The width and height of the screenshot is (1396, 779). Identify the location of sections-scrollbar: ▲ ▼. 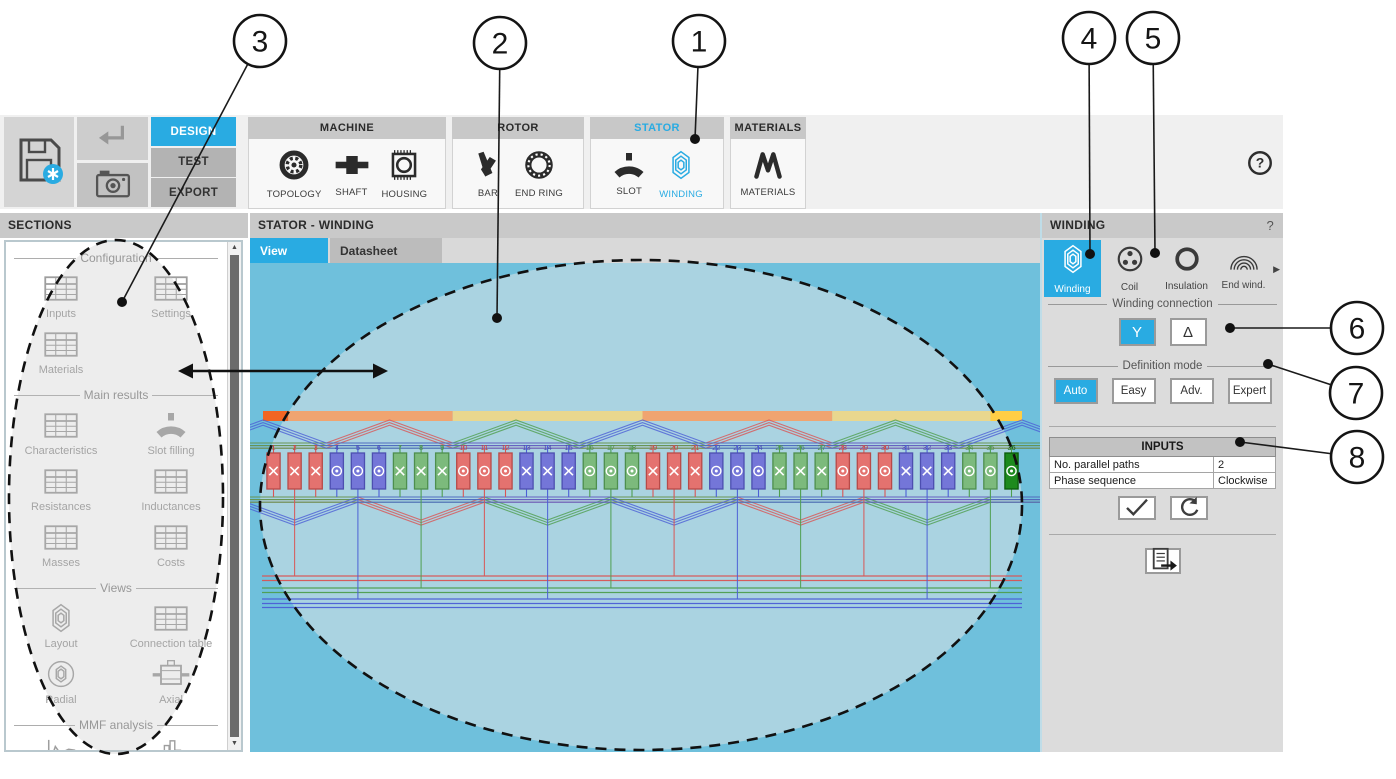
(234, 496).